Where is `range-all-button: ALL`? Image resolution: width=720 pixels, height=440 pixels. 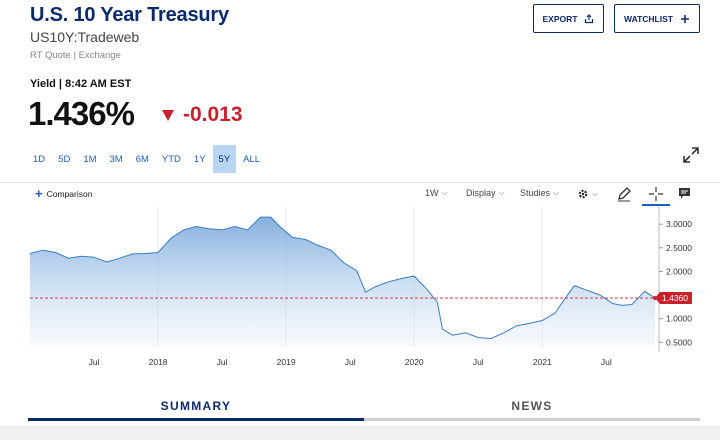
range-all-button: ALL is located at coordinates (252, 159).